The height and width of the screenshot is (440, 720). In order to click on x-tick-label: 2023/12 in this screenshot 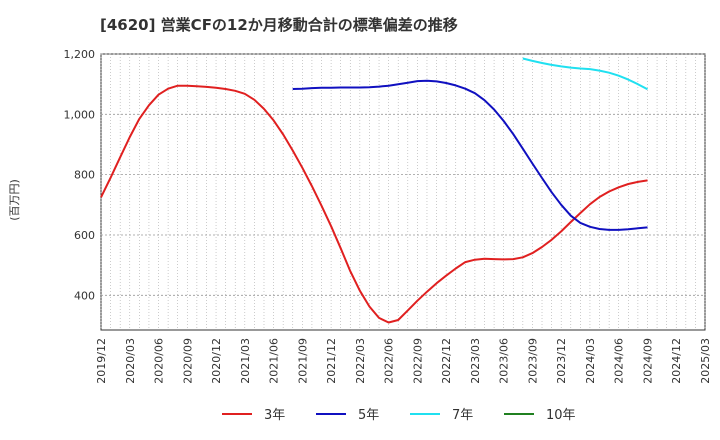, I will do `click(561, 361)`.